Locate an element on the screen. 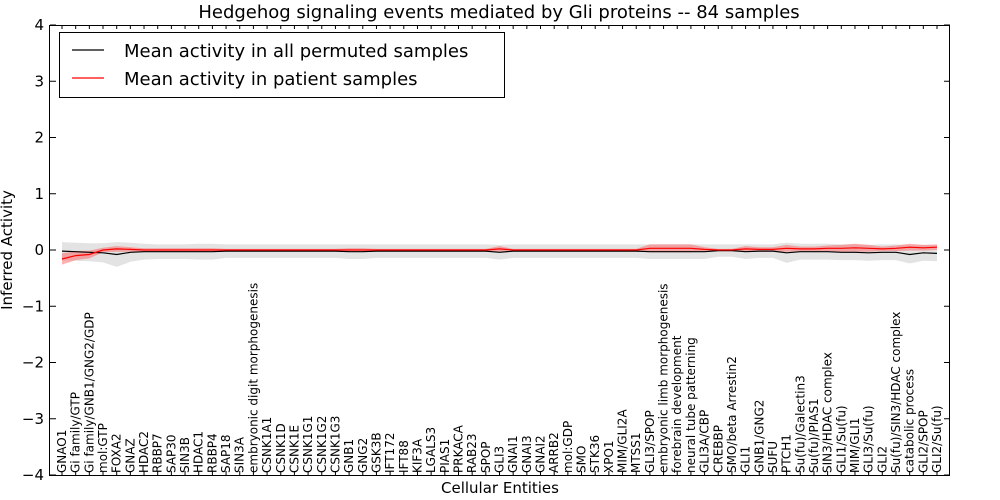  category-label: GNAO1 is located at coordinates (62, 451).